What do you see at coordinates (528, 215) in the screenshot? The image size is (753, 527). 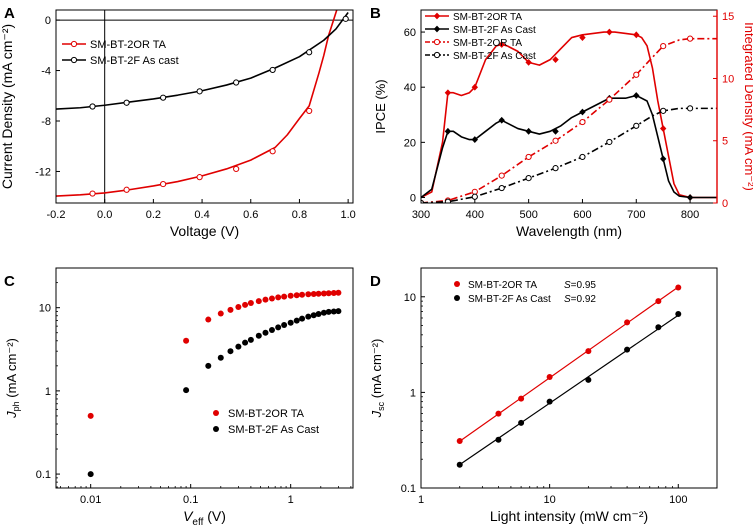 I see `x-tick-label: 500` at bounding box center [528, 215].